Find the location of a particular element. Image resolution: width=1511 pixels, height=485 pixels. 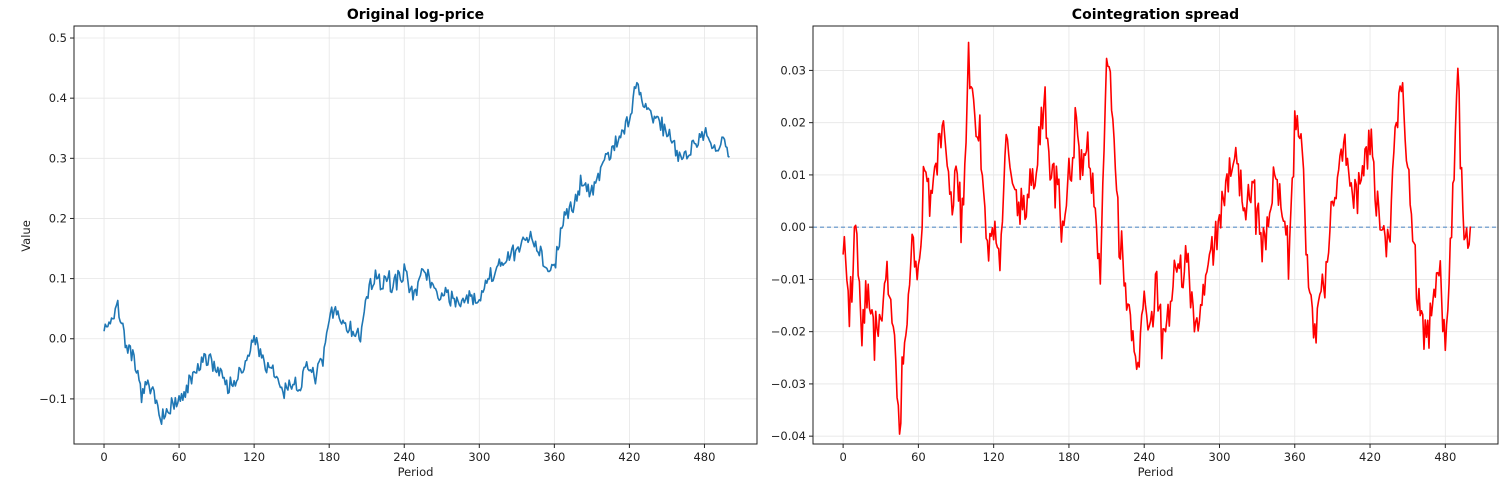

right-x-tick-label: 240 is located at coordinates (1144, 457).